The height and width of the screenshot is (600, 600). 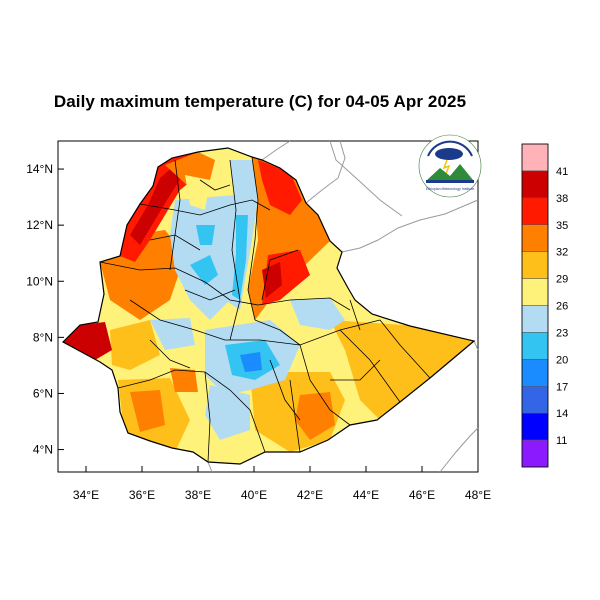 What do you see at coordinates (561, 441) in the screenshot?
I see `colorbar-label: 11` at bounding box center [561, 441].